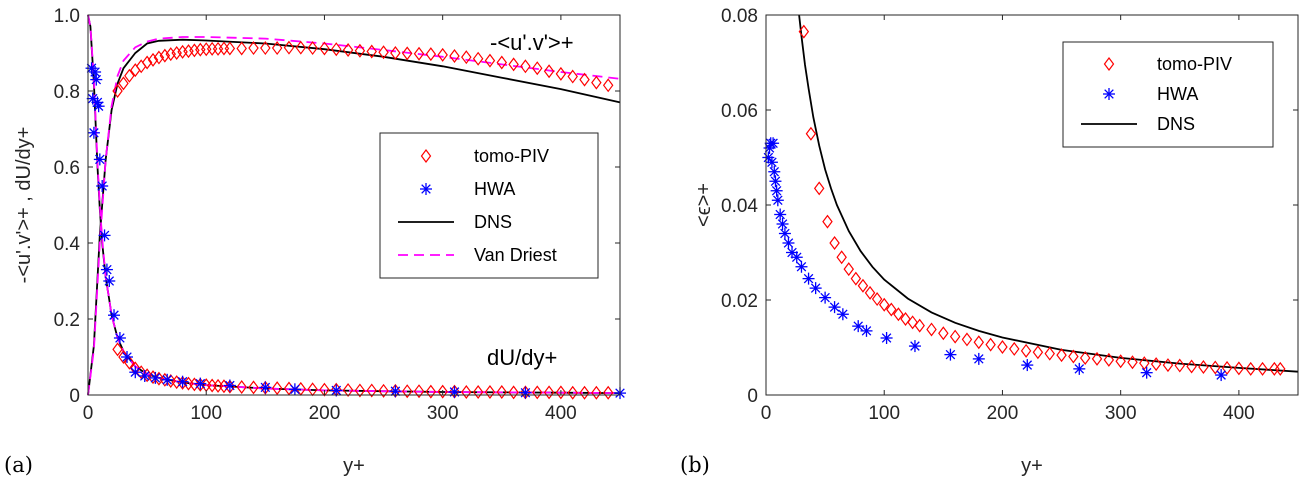  What do you see at coordinates (1239, 413) in the screenshot?
I see `panel-b-xtick-label: 400` at bounding box center [1239, 413].